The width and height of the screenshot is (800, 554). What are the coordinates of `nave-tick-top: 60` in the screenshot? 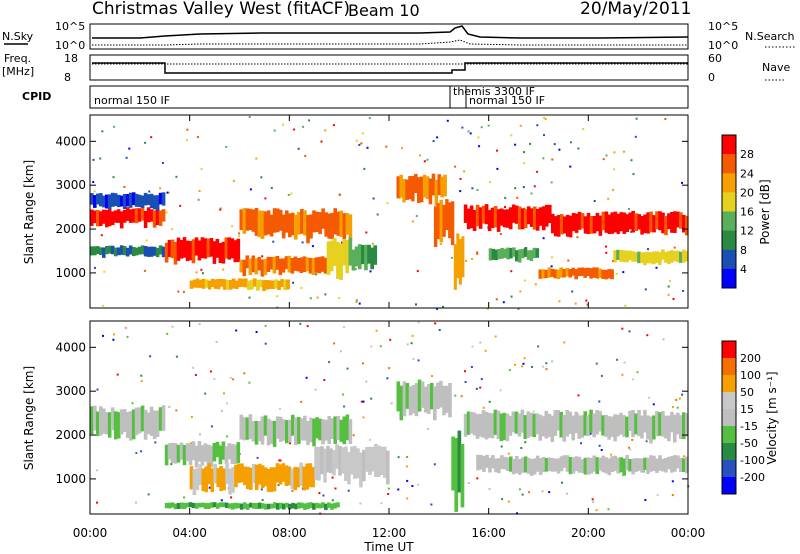 It's located at (715, 58).